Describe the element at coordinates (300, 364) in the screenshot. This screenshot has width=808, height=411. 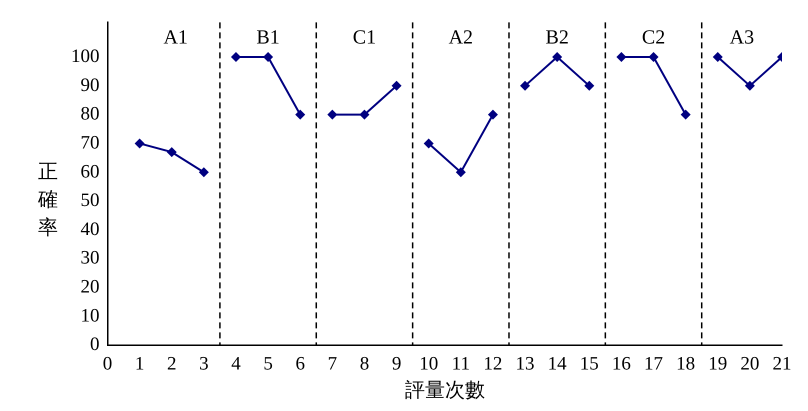
I see `x-tick-label: 6` at that location.